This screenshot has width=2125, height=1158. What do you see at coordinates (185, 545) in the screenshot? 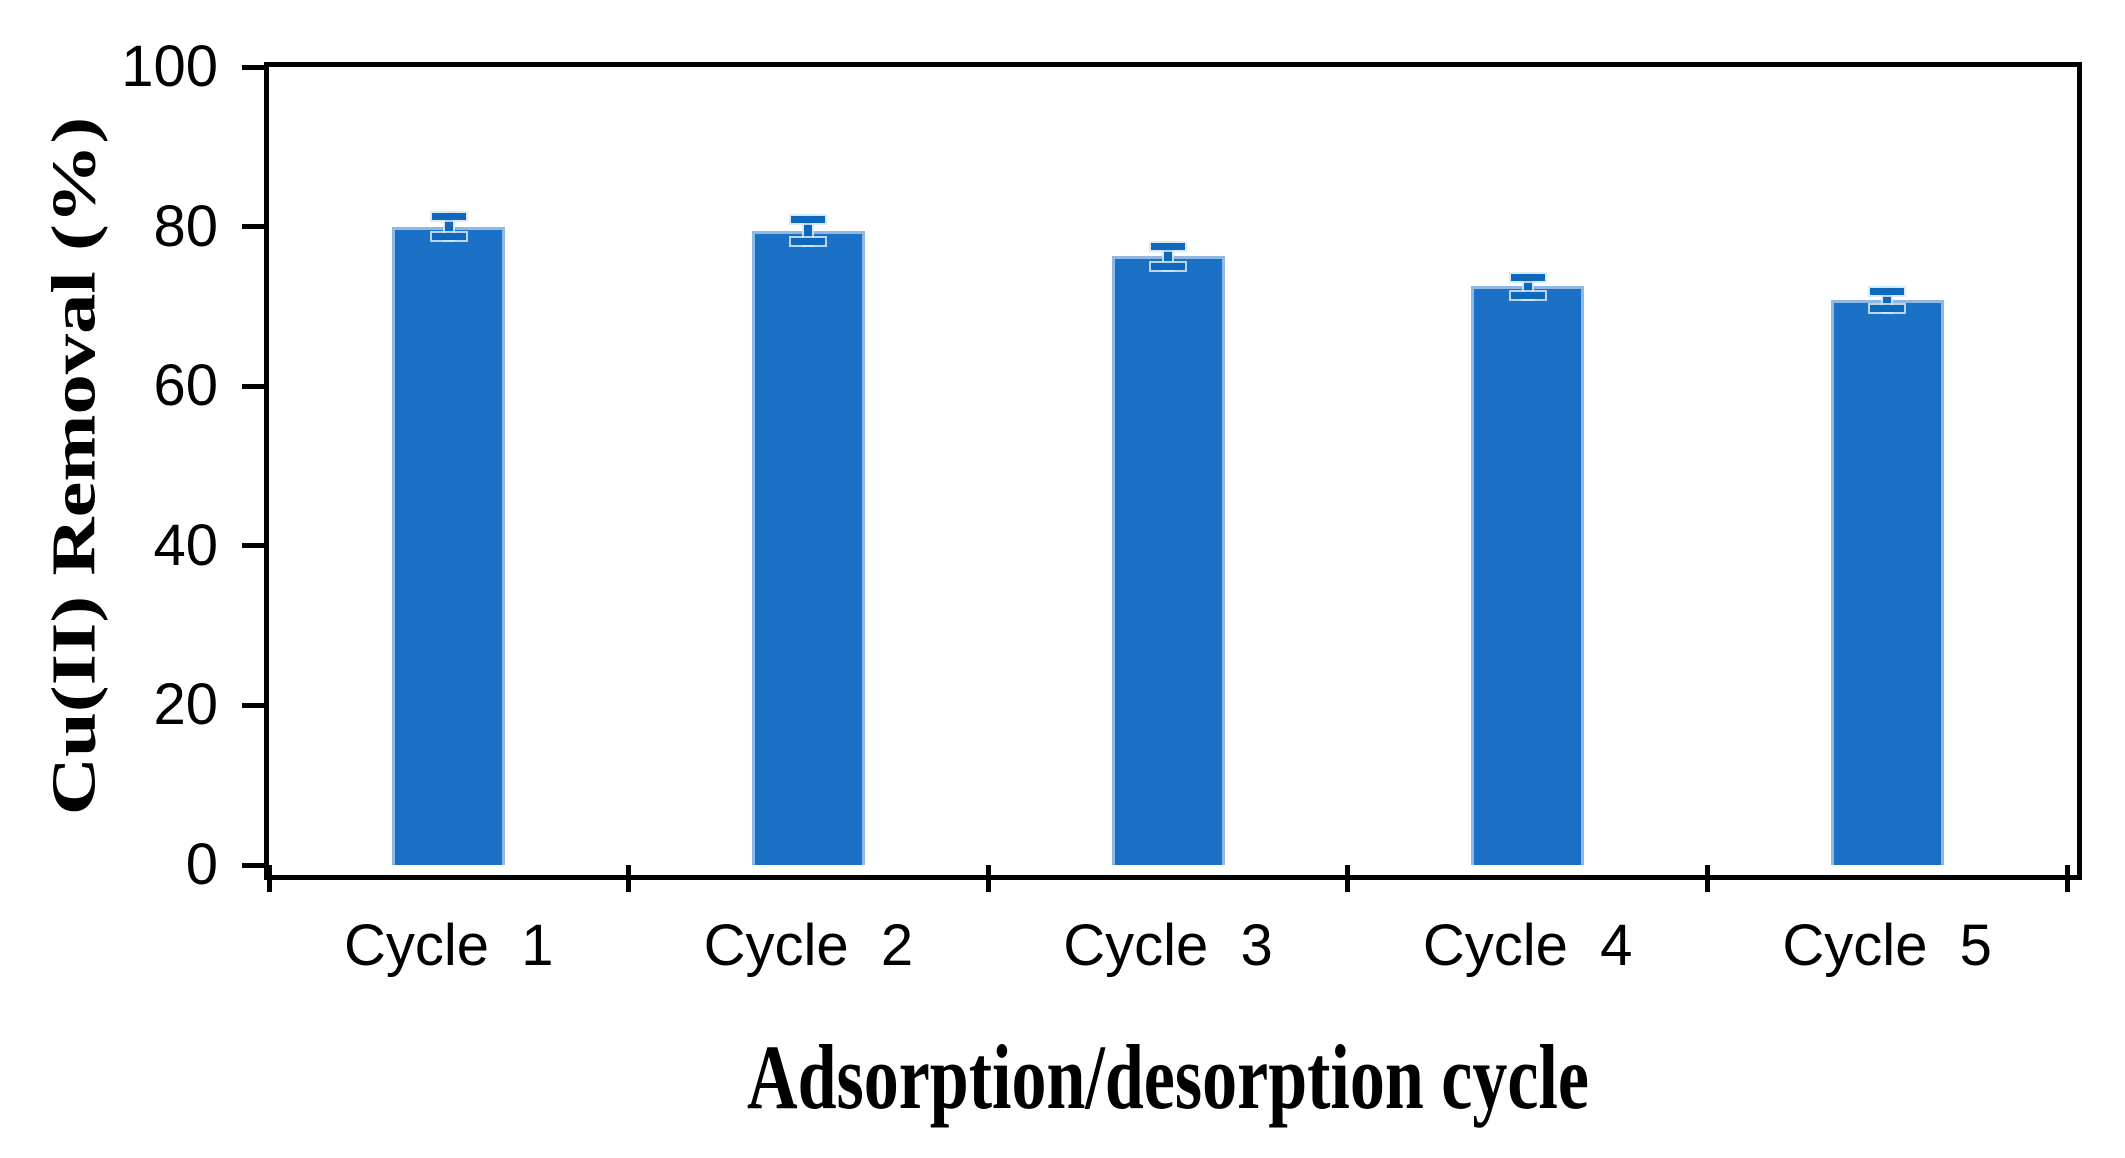
I see `y-tick-label-40: 40` at bounding box center [185, 545].